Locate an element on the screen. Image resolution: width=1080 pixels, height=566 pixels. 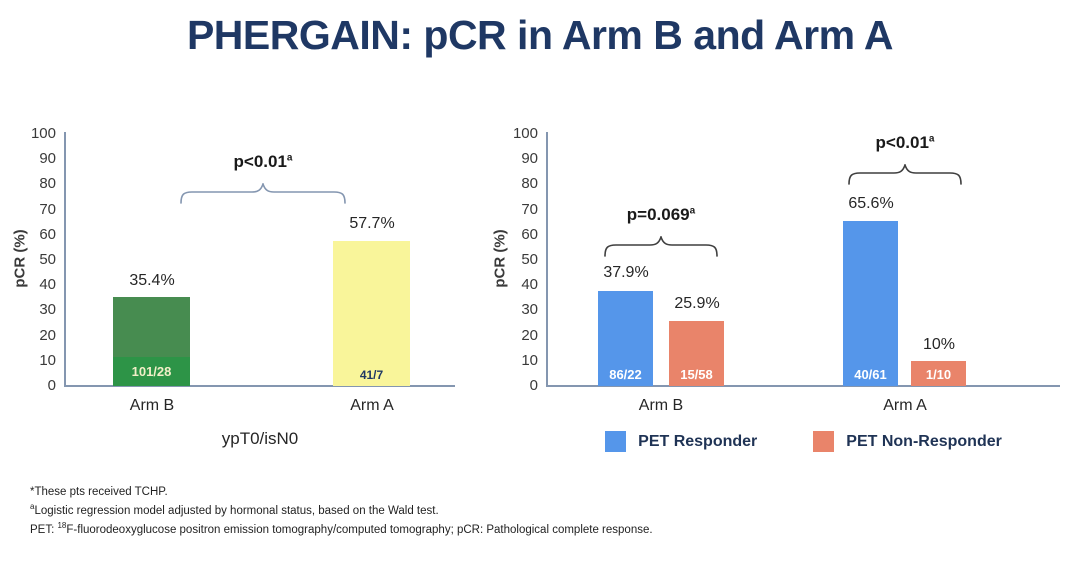
bar-arm-a: 41/7 is located at coordinates (371, 313).